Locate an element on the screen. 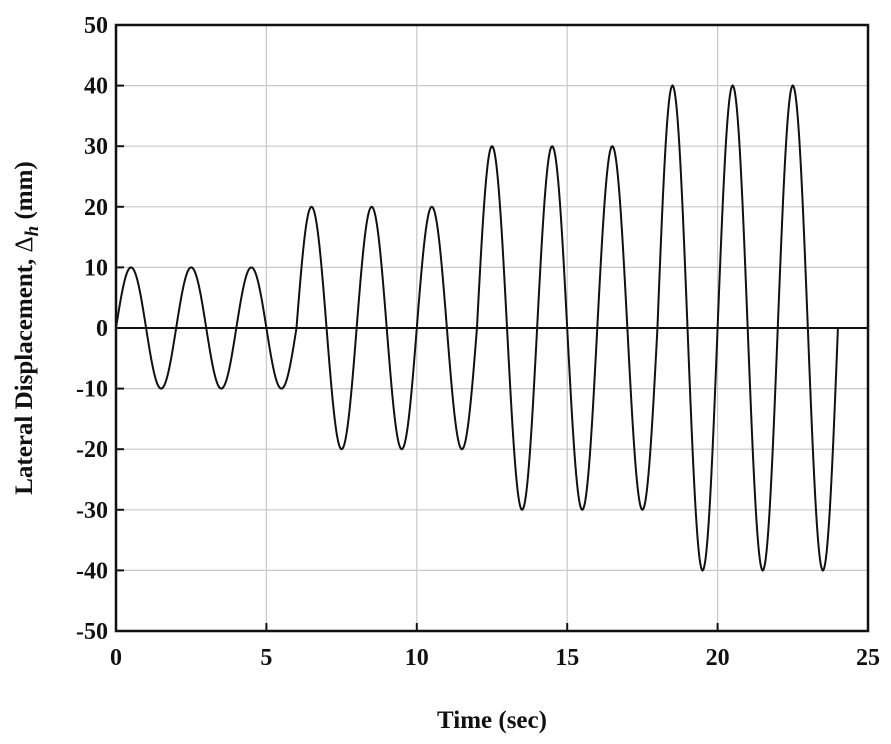 The height and width of the screenshot is (744, 891). y-tick-label-9: 40 is located at coordinates (96, 87).